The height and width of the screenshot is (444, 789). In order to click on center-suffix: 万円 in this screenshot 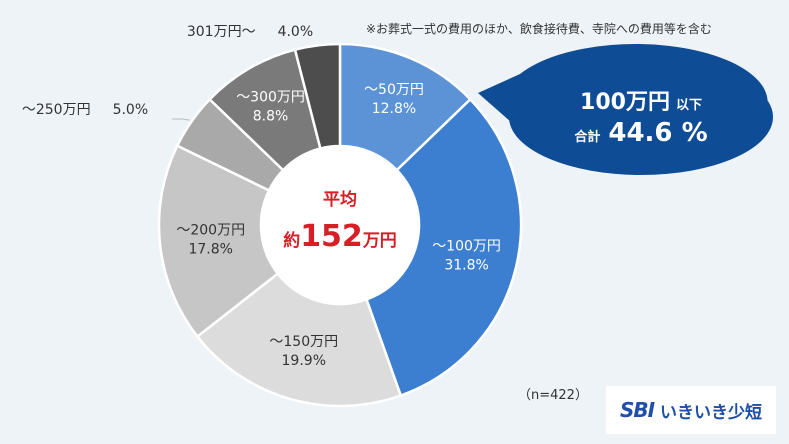, I will do `click(379, 241)`.